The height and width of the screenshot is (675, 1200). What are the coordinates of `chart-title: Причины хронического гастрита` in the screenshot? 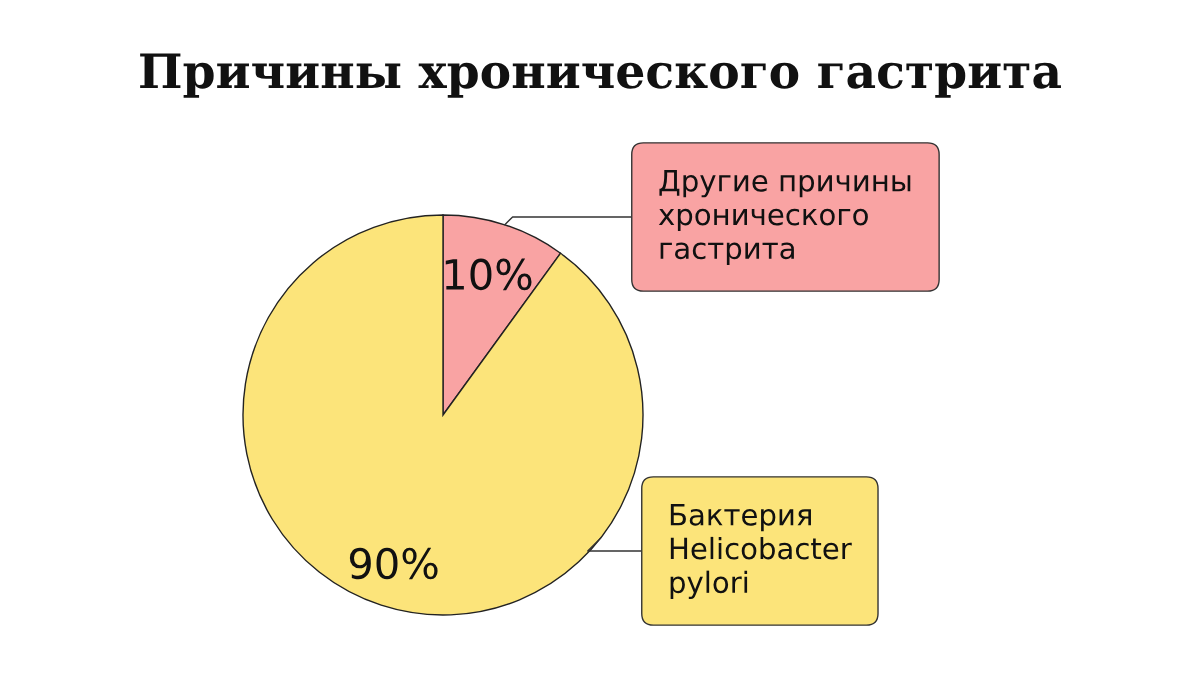 It's located at (600, 75).